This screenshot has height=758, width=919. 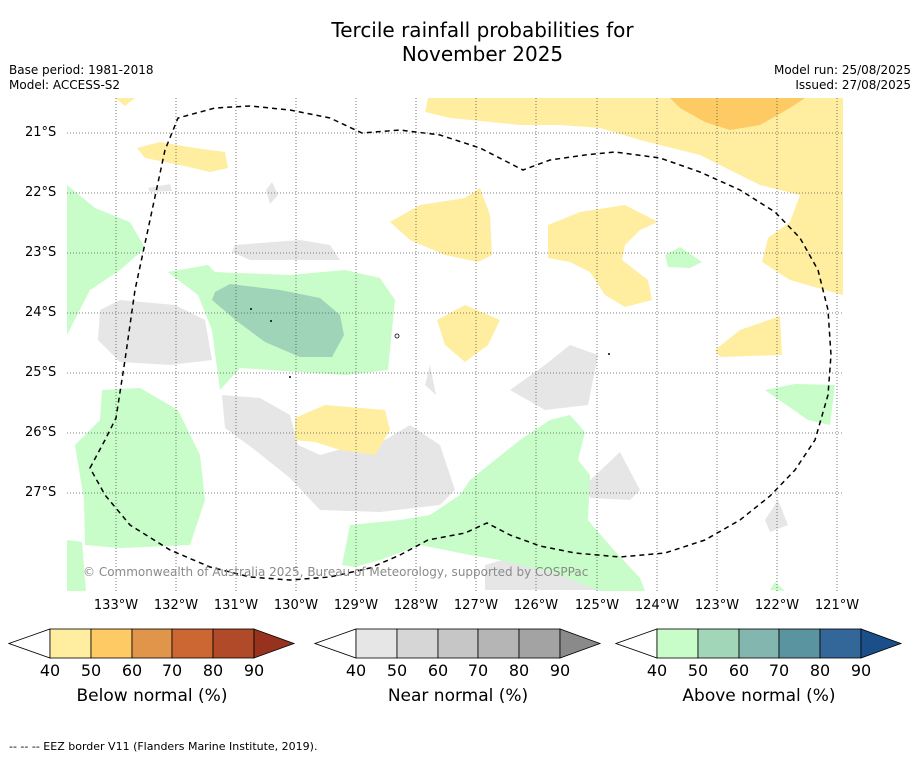 I want to click on meta-left: Base period: 1981-2018 Model: ACCESS-S2, so click(x=81, y=78).